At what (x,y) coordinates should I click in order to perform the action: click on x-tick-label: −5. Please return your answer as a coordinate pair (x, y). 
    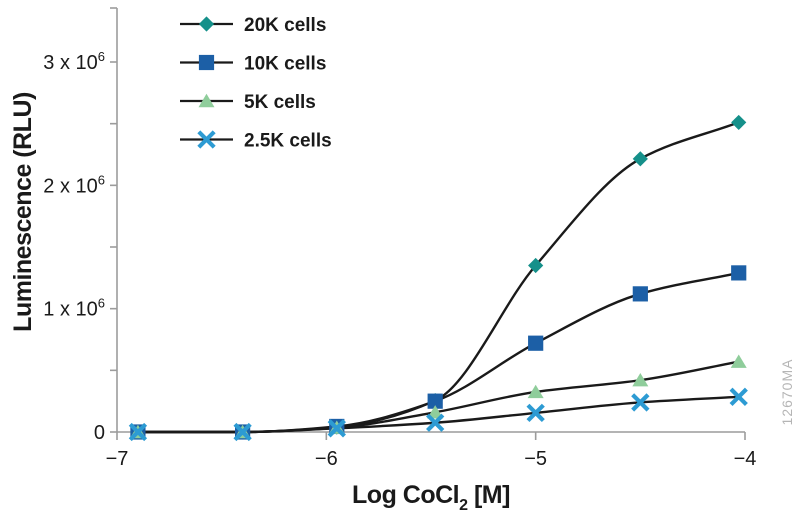
    Looking at the image, I should click on (535, 459).